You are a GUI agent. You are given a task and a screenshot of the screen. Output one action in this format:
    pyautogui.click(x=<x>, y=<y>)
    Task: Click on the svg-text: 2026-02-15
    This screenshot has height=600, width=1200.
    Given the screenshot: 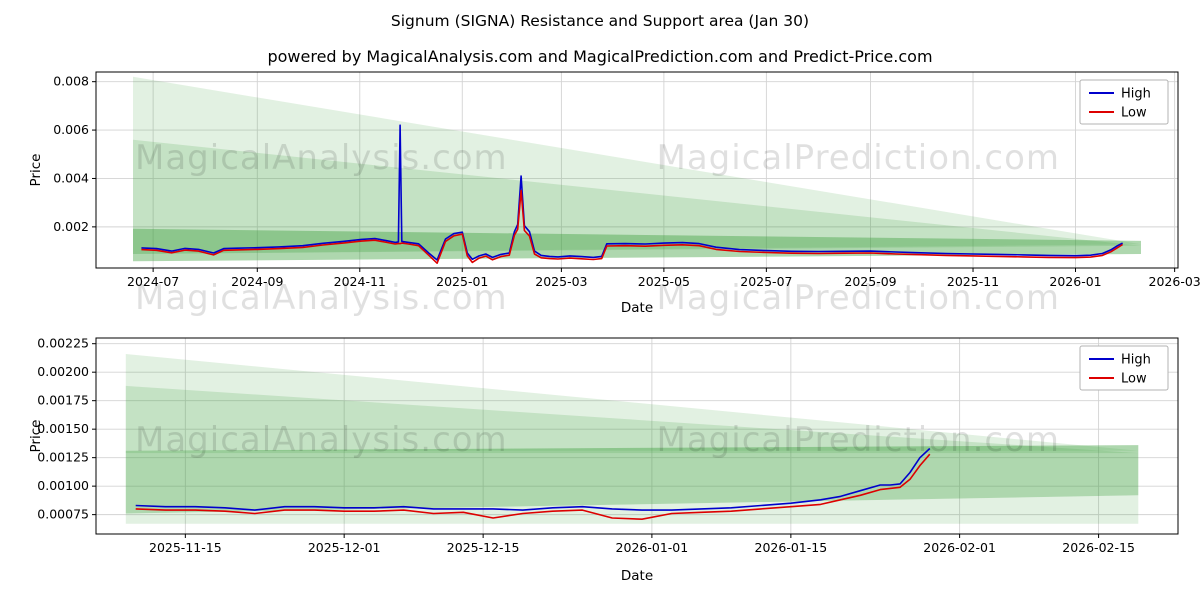 What is the action you would take?
    pyautogui.click(x=1098, y=547)
    